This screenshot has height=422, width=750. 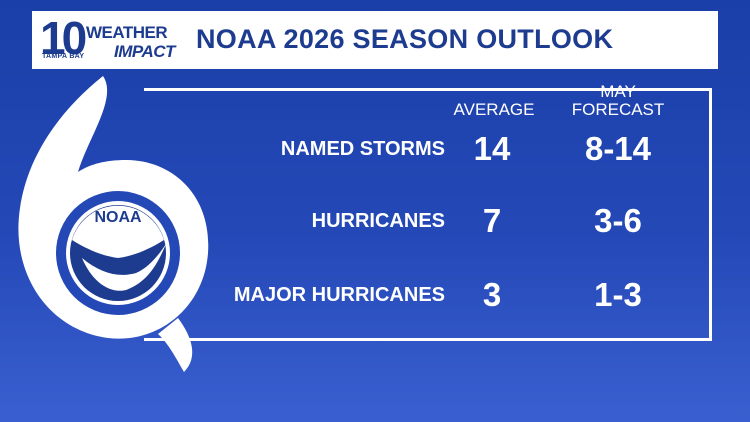 I want to click on row-label-named-storms: NAMED STORMS, so click(x=362, y=149).